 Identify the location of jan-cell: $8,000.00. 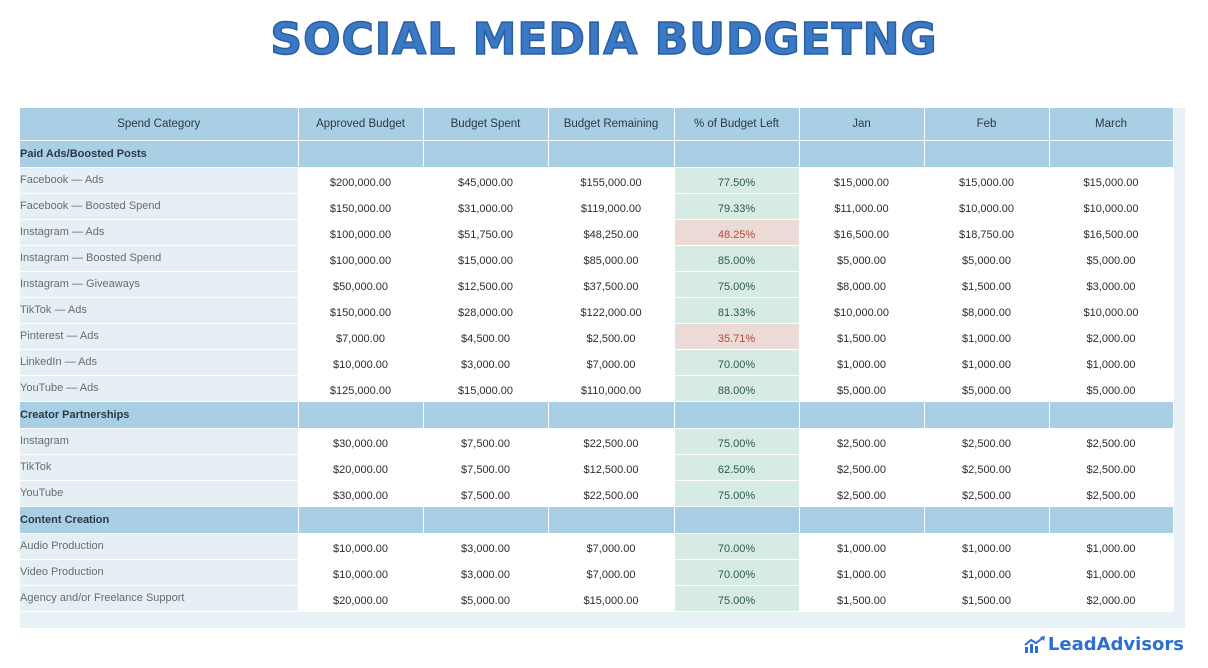
(862, 284).